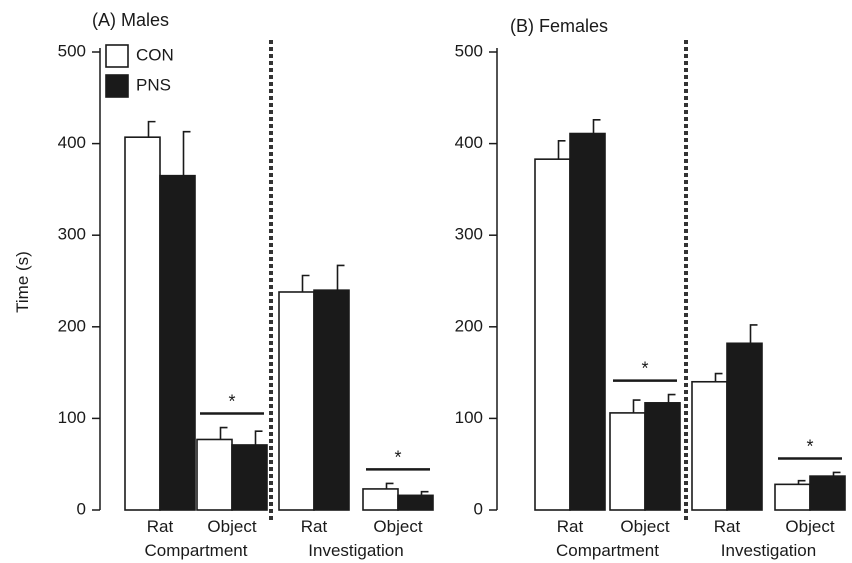 This screenshot has height=563, width=852. What do you see at coordinates (117, 86) in the screenshot?
I see `legend-pns-swatch` at bounding box center [117, 86].